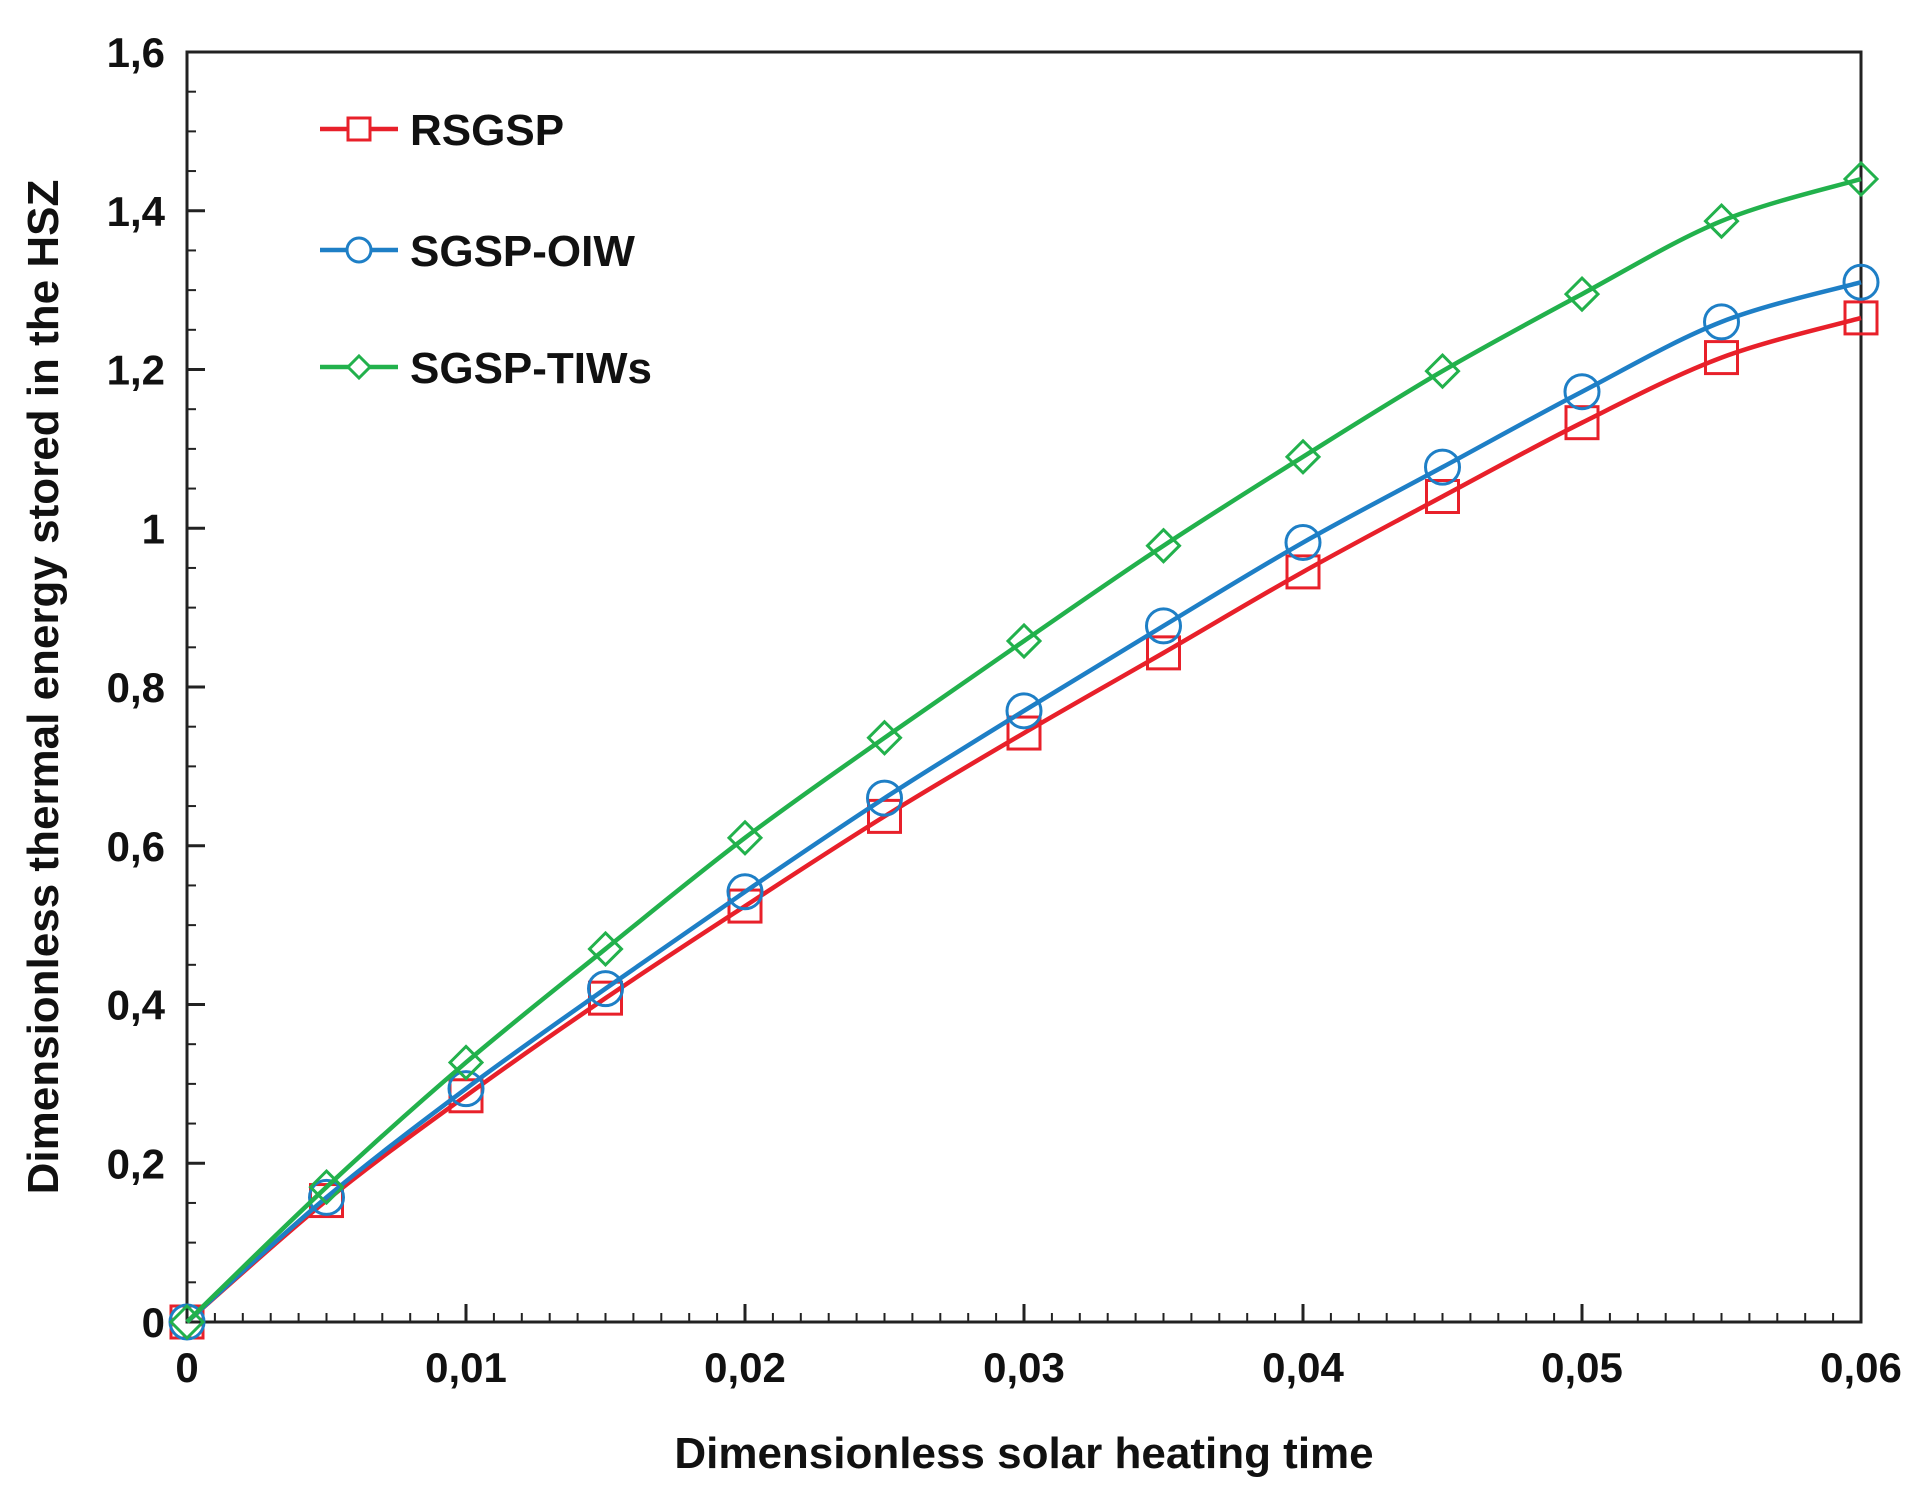 The width and height of the screenshot is (1917, 1502). I want to click on legend: RSGSP SGSP-OIW SGSP-TIWs, so click(486, 249).